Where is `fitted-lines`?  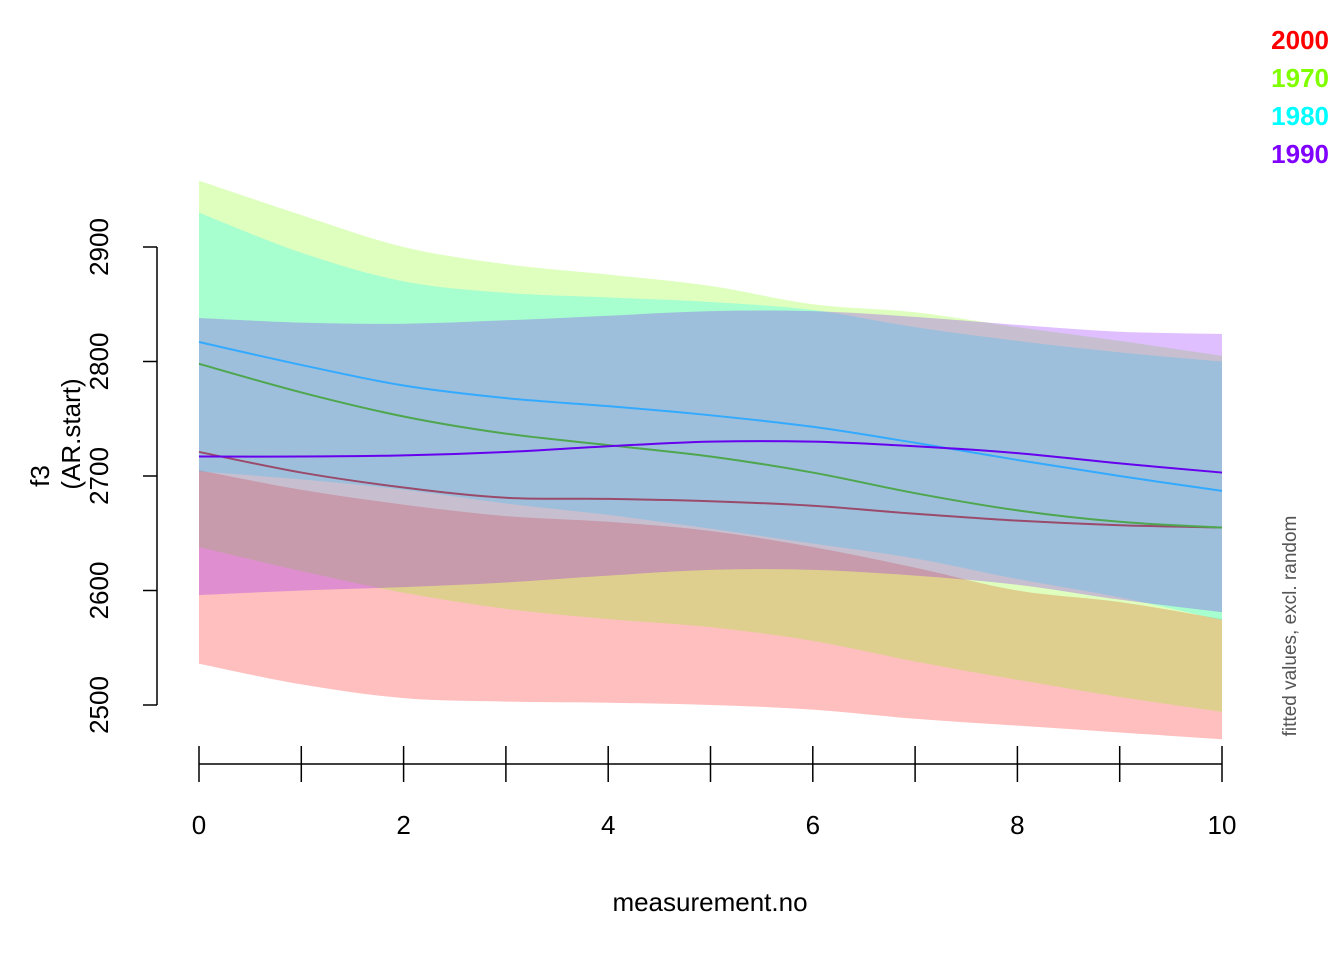 fitted-lines is located at coordinates (710, 435).